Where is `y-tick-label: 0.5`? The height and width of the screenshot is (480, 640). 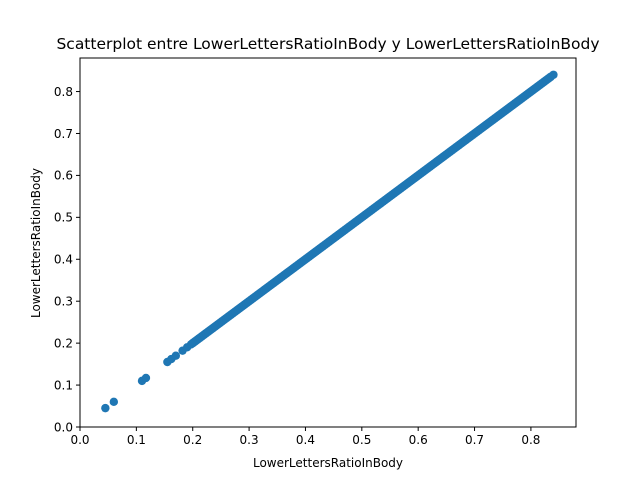 y-tick-label: 0.5 is located at coordinates (63, 218).